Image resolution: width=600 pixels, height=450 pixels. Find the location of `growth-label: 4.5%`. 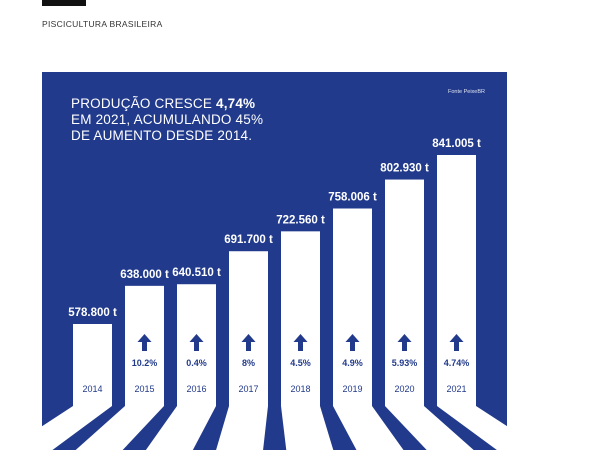

growth-label: 4.5% is located at coordinates (300, 363).